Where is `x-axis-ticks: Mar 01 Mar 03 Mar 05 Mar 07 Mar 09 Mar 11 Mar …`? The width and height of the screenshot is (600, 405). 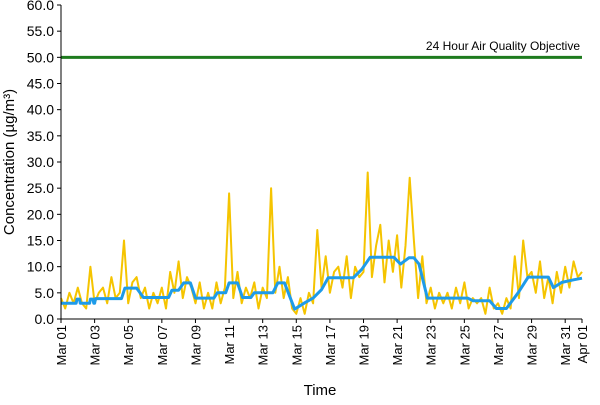
x-axis-ticks: Mar 01 Mar 03 Mar 05 Mar 07 Mar 09 Mar 11 Mar … is located at coordinates (322, 342).